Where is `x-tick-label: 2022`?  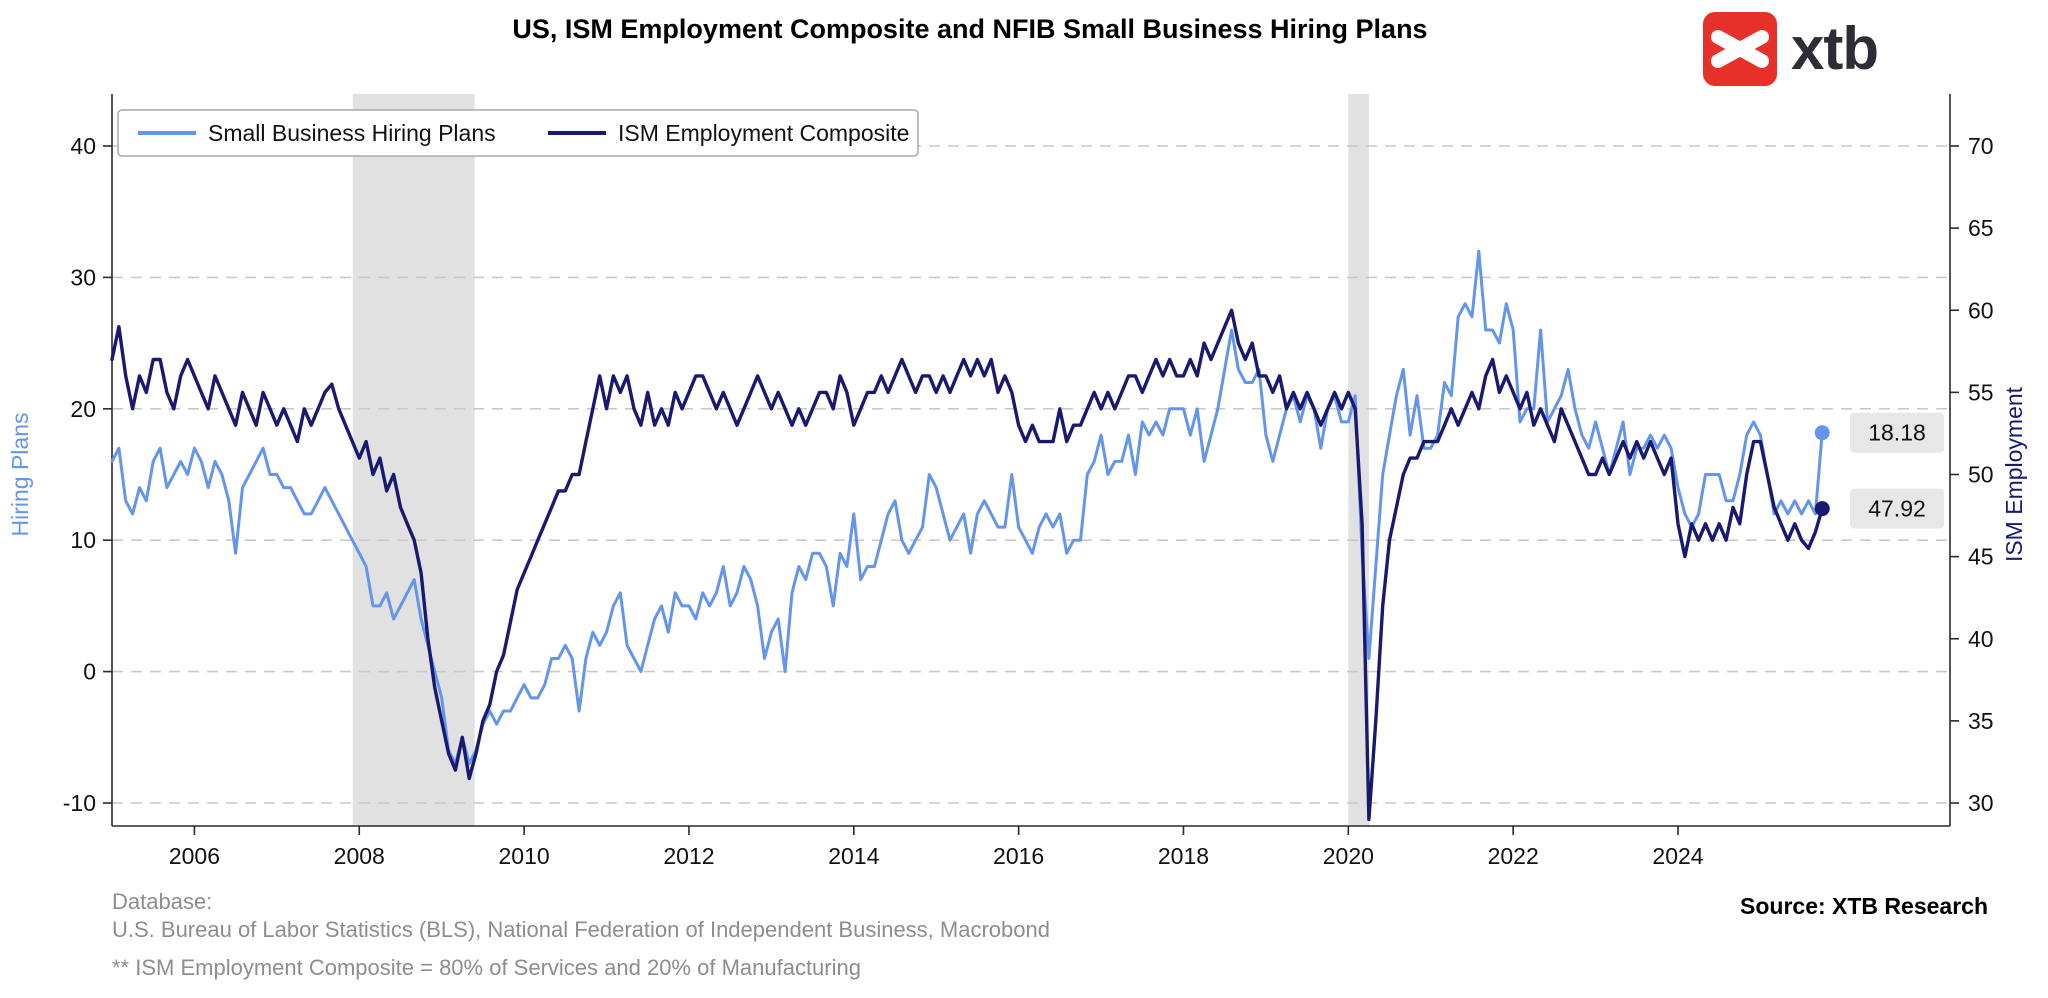
x-tick-label: 2022 is located at coordinates (1513, 856).